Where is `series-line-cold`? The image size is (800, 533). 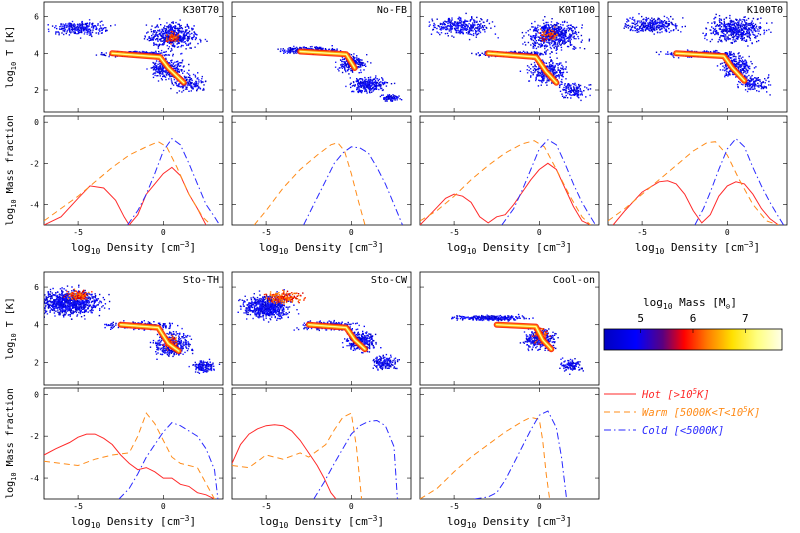
series-line-cold is located at coordinates (174, 181).